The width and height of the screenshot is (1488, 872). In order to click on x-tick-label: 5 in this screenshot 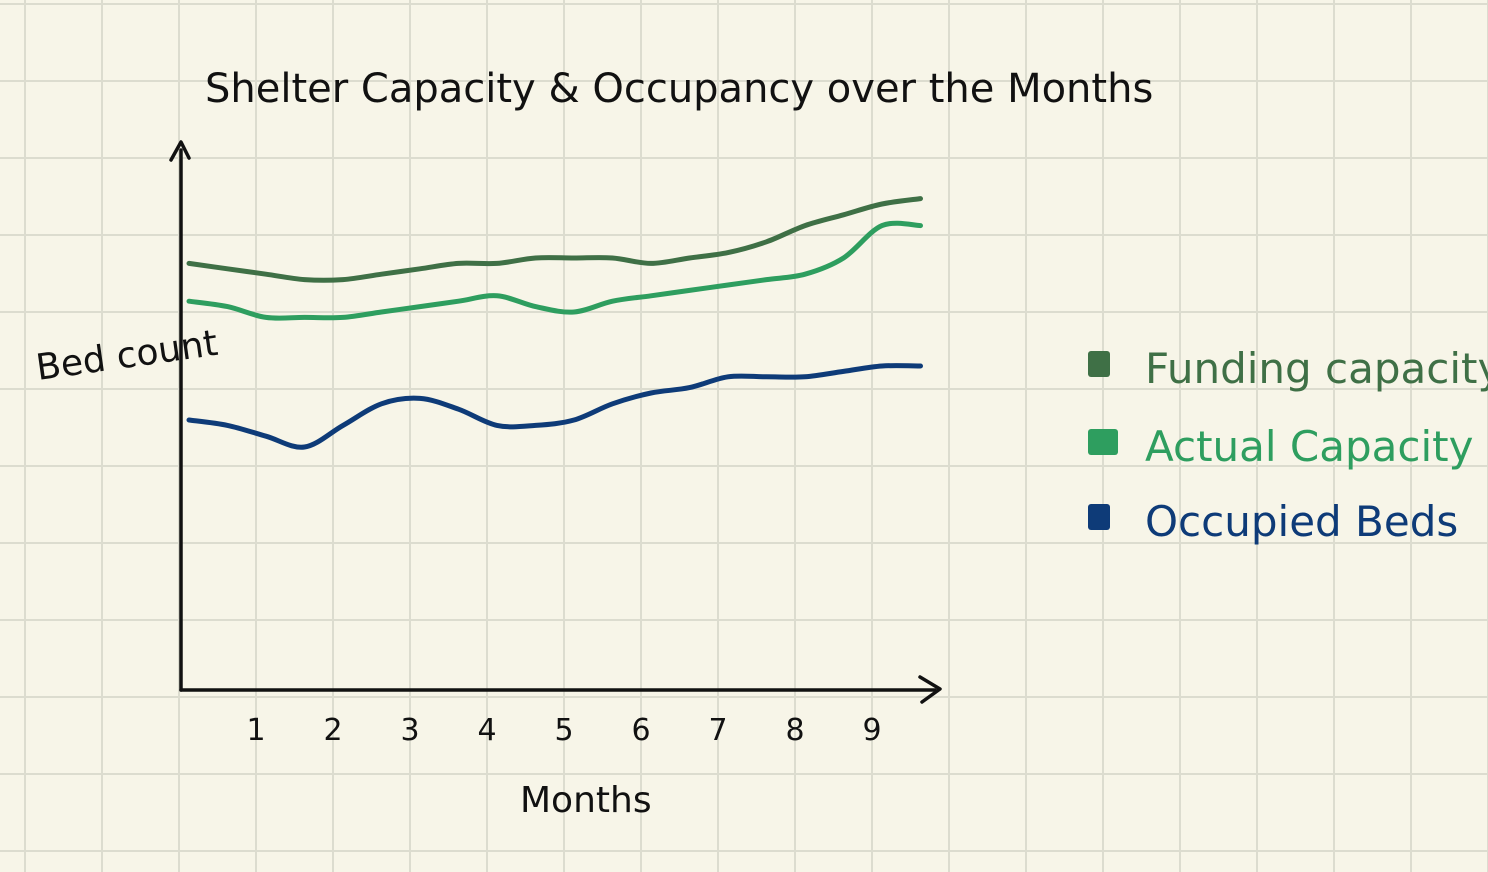, I will do `click(563, 730)`.